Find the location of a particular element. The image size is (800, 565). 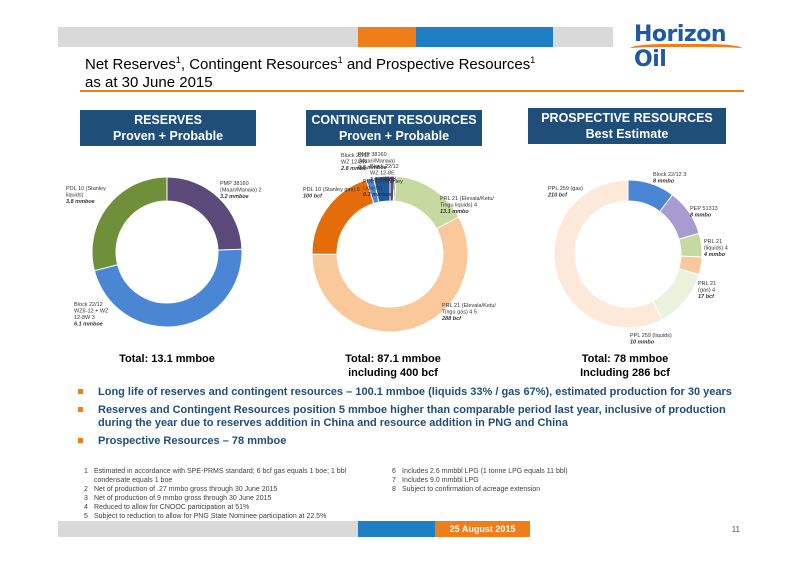

reserves-total: Total: 13.1 mmboe is located at coordinates (167, 359).